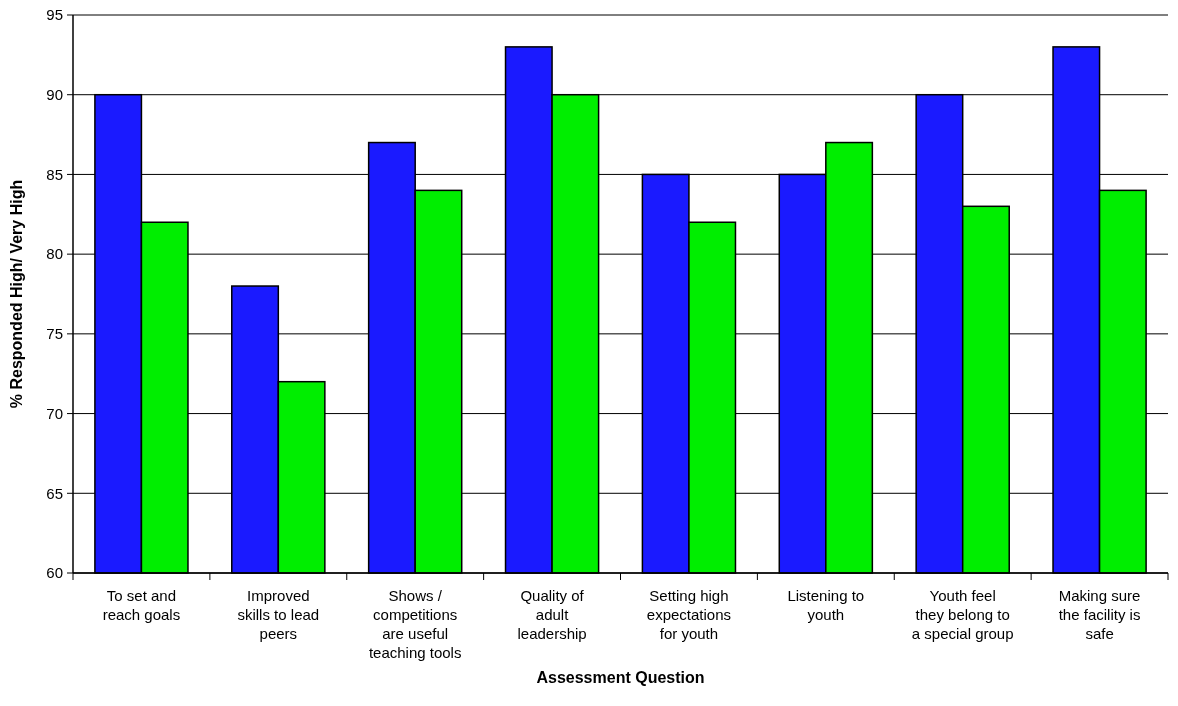 The height and width of the screenshot is (706, 1178). Describe the element at coordinates (278, 614) in the screenshot. I see `x-tick-label: Improved skills to lead peers` at that location.